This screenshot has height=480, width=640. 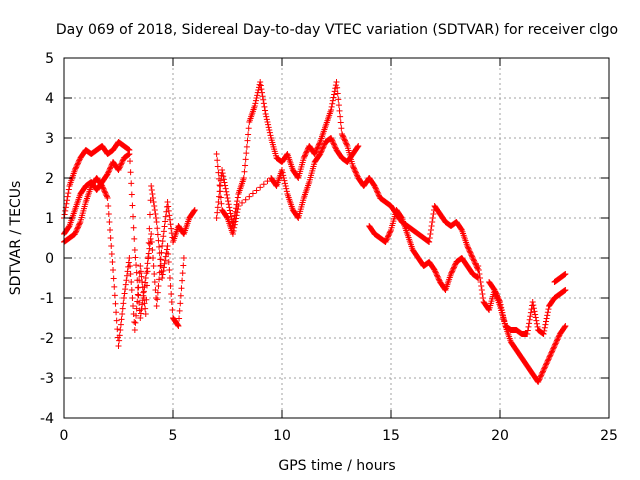 I want to click on x-tick-label: 0, so click(x=64, y=436).